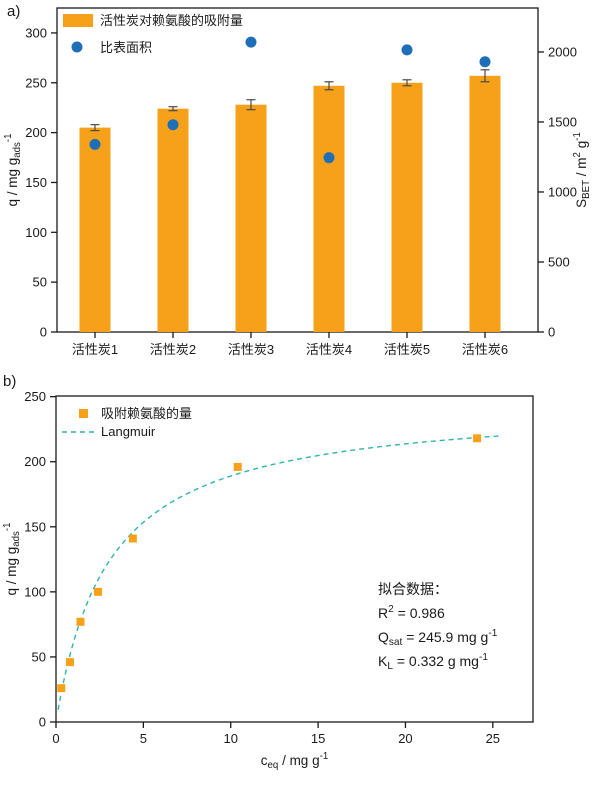 The width and height of the screenshot is (600, 790). Describe the element at coordinates (143, 738) in the screenshot. I see `x-axis-tick-label: 5` at that location.